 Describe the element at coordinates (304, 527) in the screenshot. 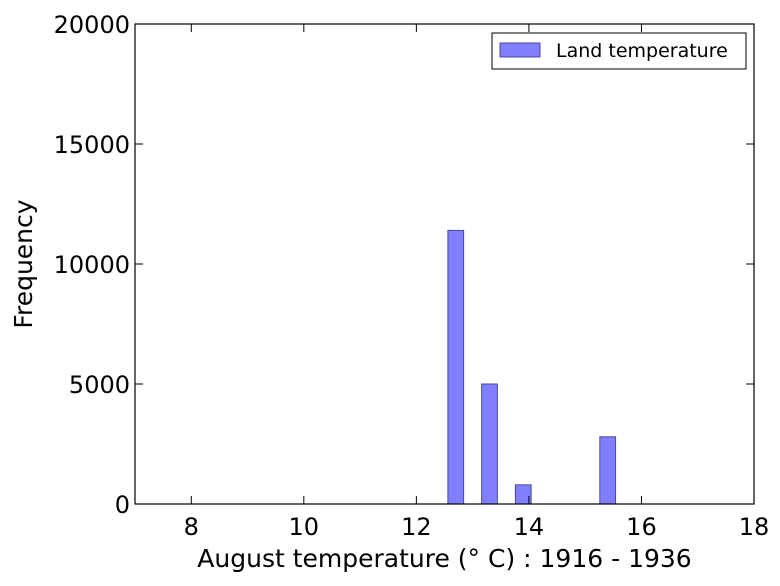

I see `x-tick-label: 10` at that location.